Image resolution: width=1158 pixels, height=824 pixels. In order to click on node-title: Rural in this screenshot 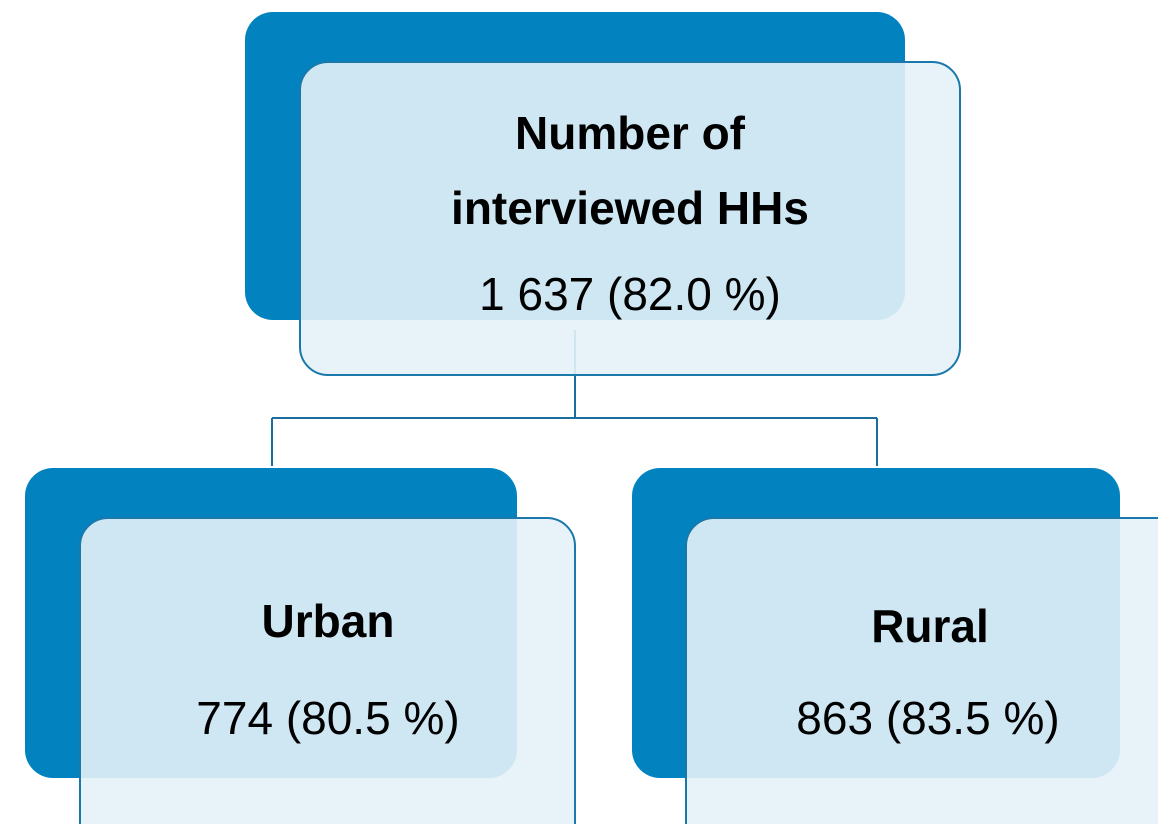, I will do `click(930, 626)`.